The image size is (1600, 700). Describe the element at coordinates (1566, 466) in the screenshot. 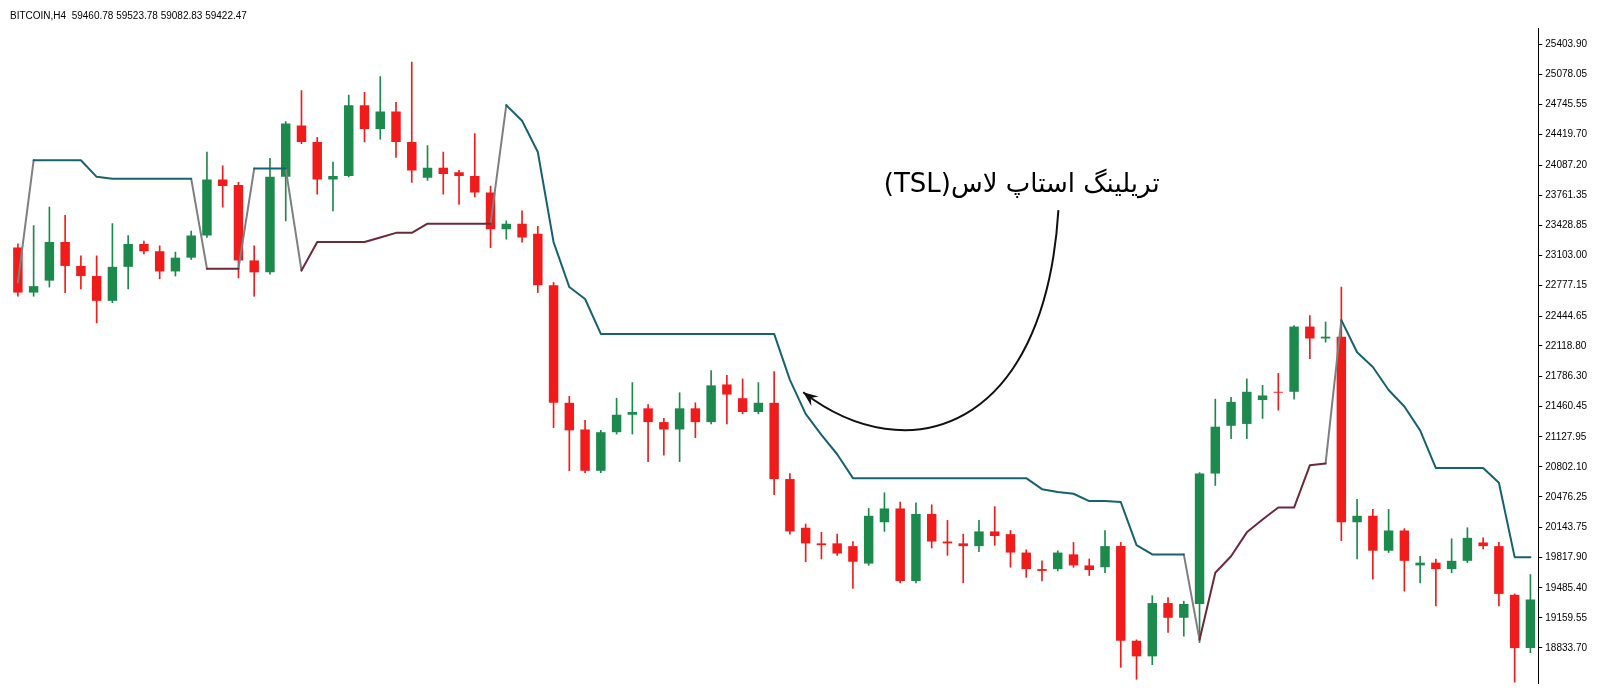

I see `y-tick-label: 20802.10` at that location.